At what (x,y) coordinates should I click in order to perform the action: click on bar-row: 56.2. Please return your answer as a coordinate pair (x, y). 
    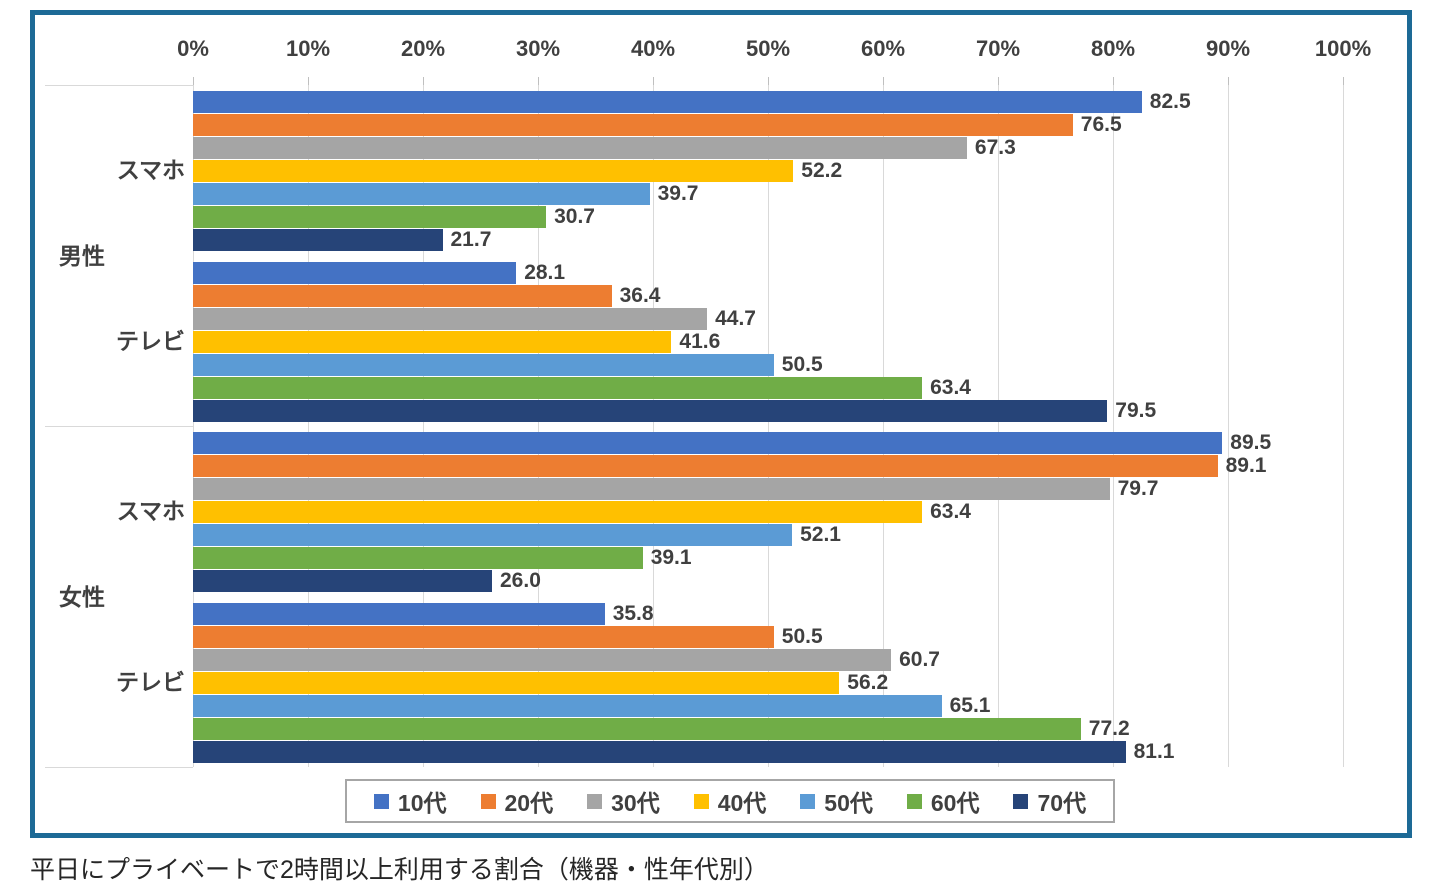
    Looking at the image, I should click on (768, 682).